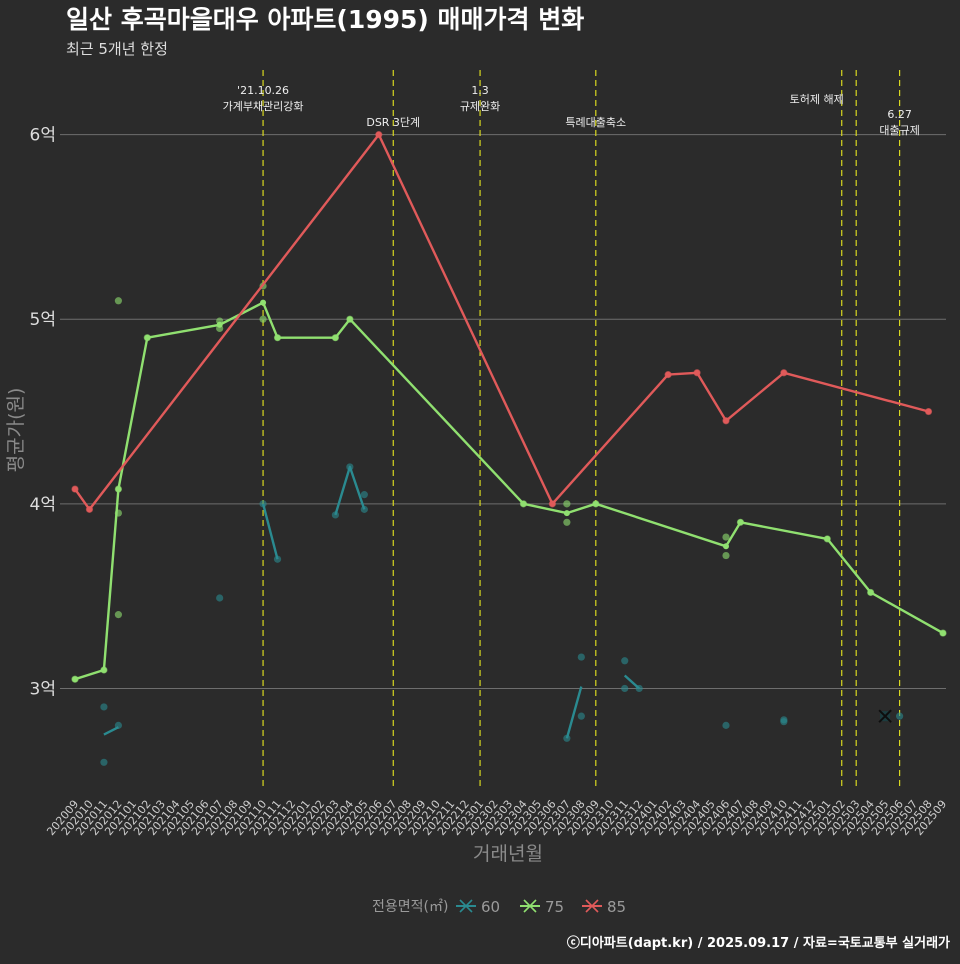 The height and width of the screenshot is (964, 960). What do you see at coordinates (899, 130) in the screenshot?
I see `event-label: 대출규제` at bounding box center [899, 130].